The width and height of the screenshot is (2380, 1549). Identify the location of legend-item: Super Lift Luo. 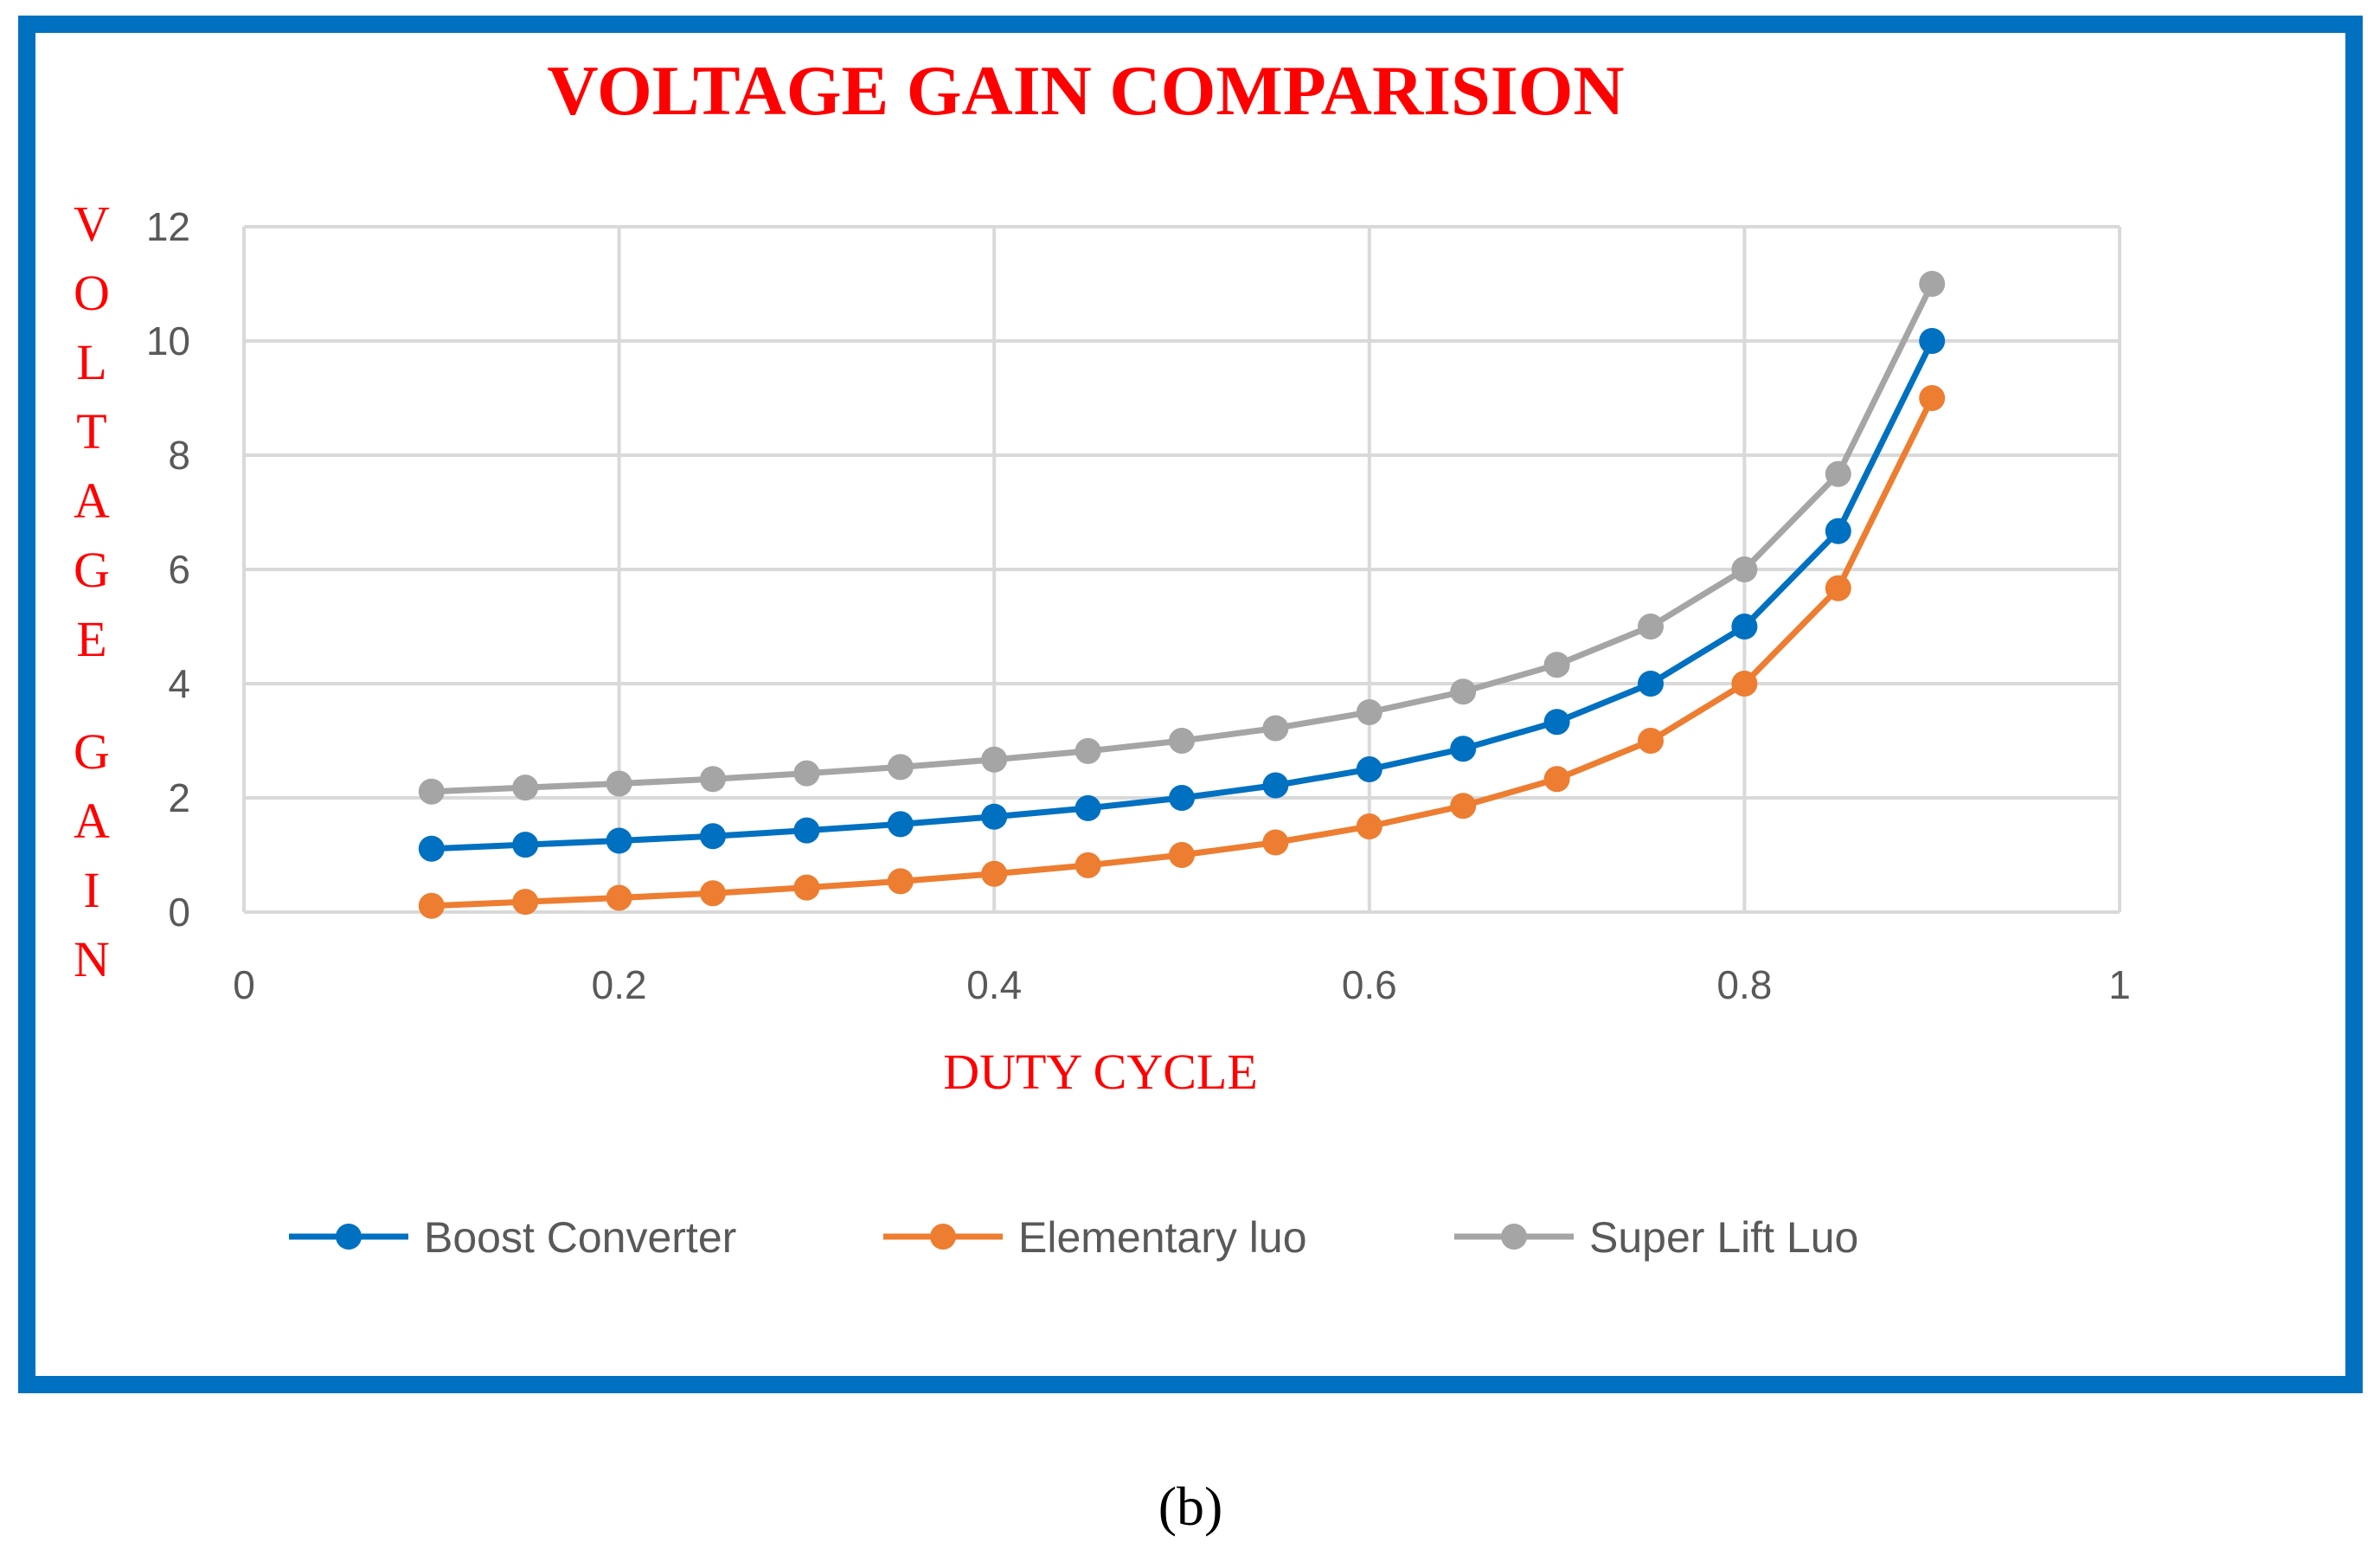
(1656, 1237).